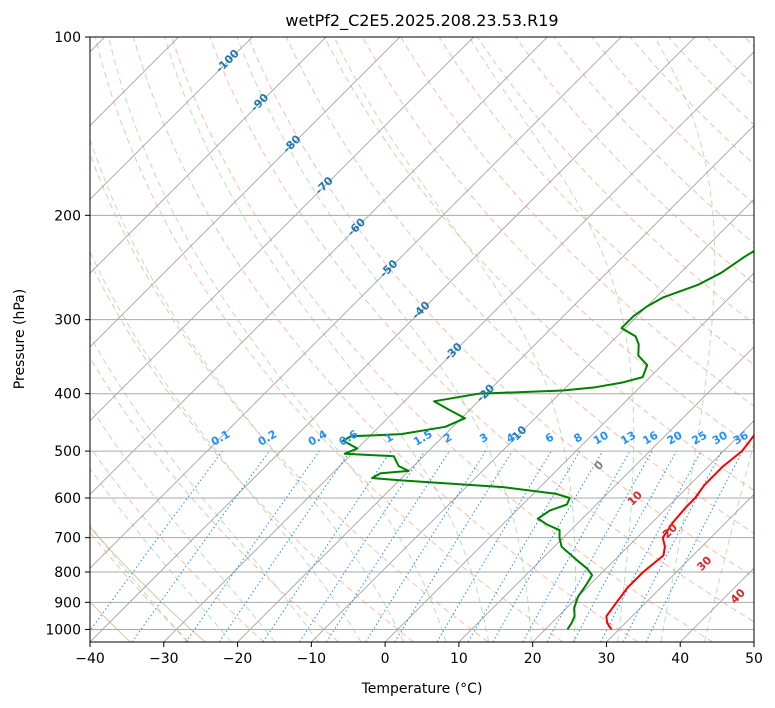 This screenshot has width=775, height=708. I want to click on x-tick-label: 20, so click(533, 659).